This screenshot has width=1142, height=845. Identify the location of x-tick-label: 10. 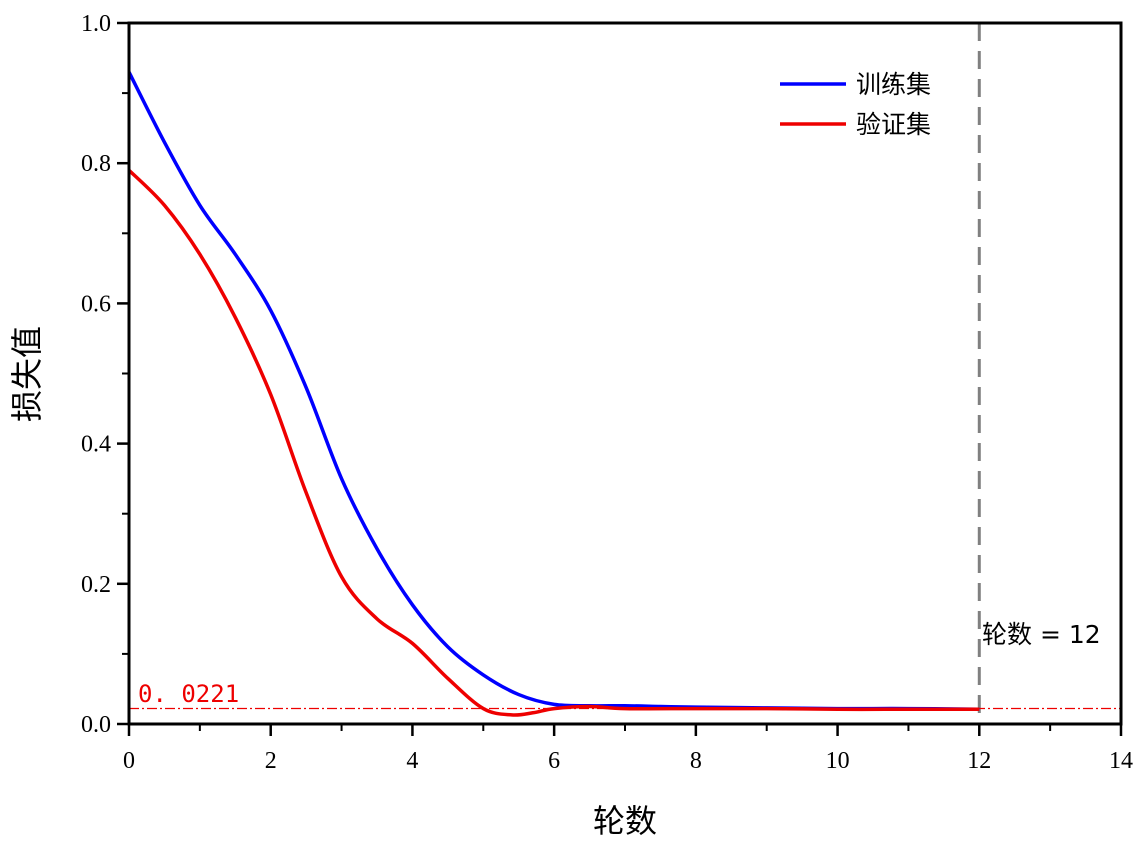
(838, 761).